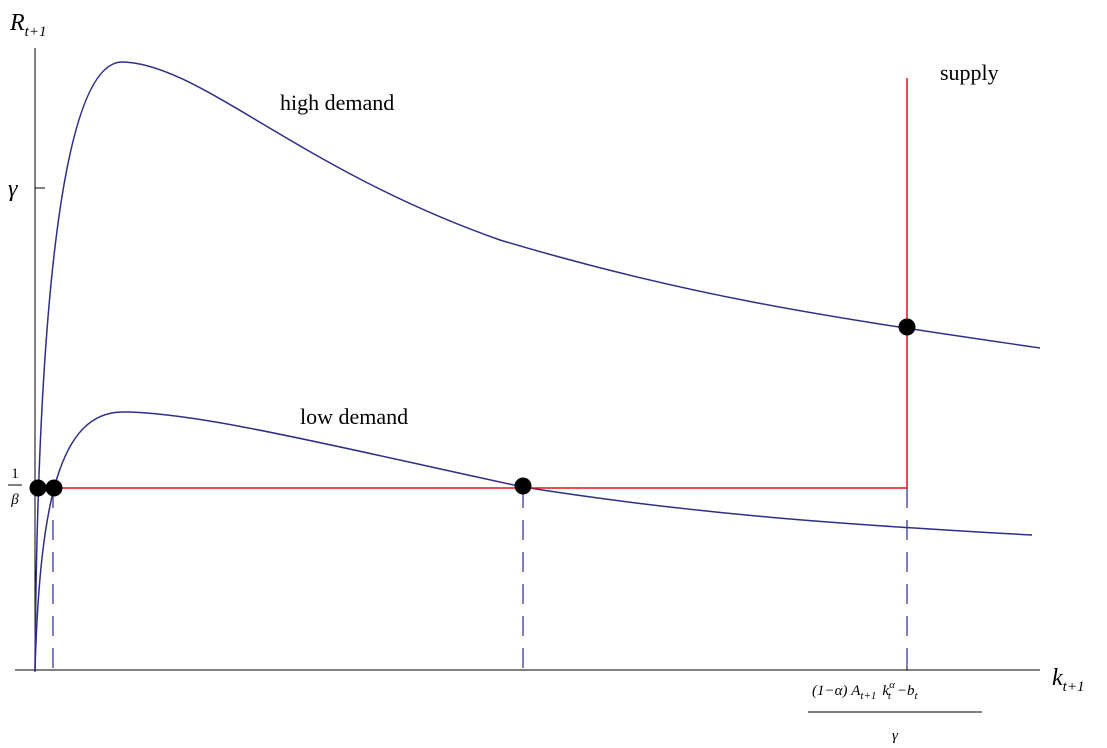 This screenshot has height=748, width=1107. I want to click on curve-label: low demand, so click(354, 416).